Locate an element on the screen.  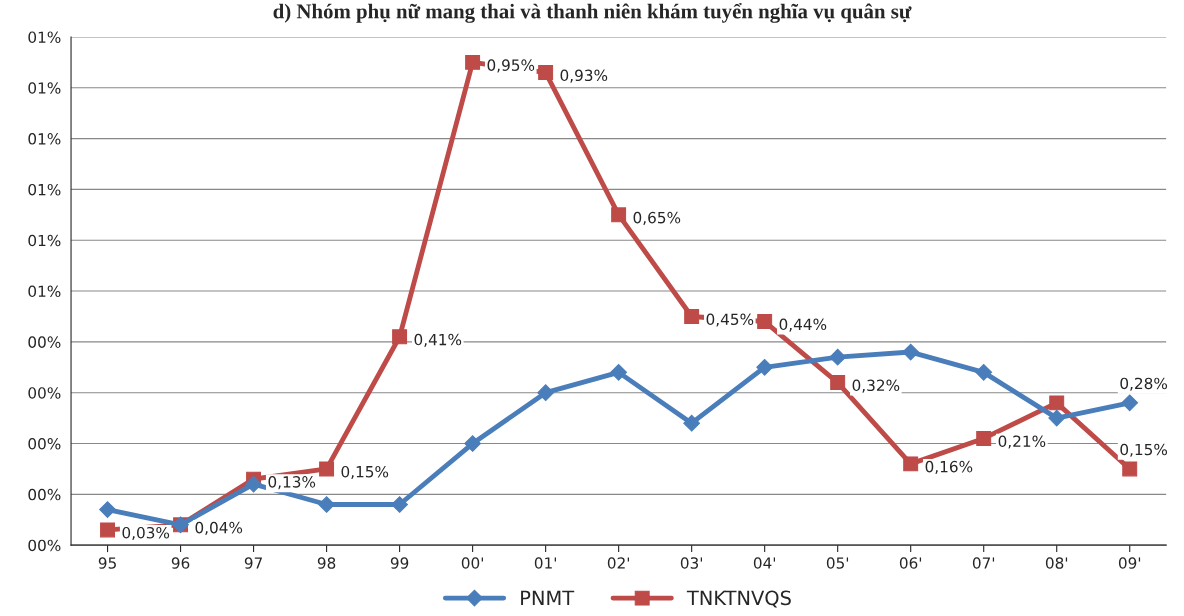
data-label: 0,16% is located at coordinates (949, 467).